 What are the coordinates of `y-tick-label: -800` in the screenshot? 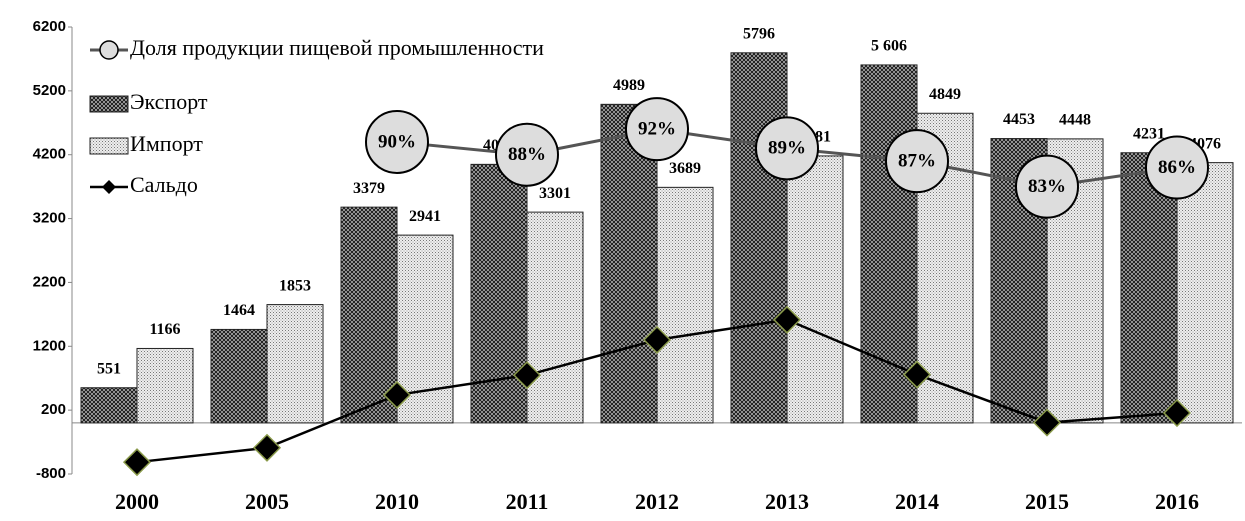 It's located at (51, 473).